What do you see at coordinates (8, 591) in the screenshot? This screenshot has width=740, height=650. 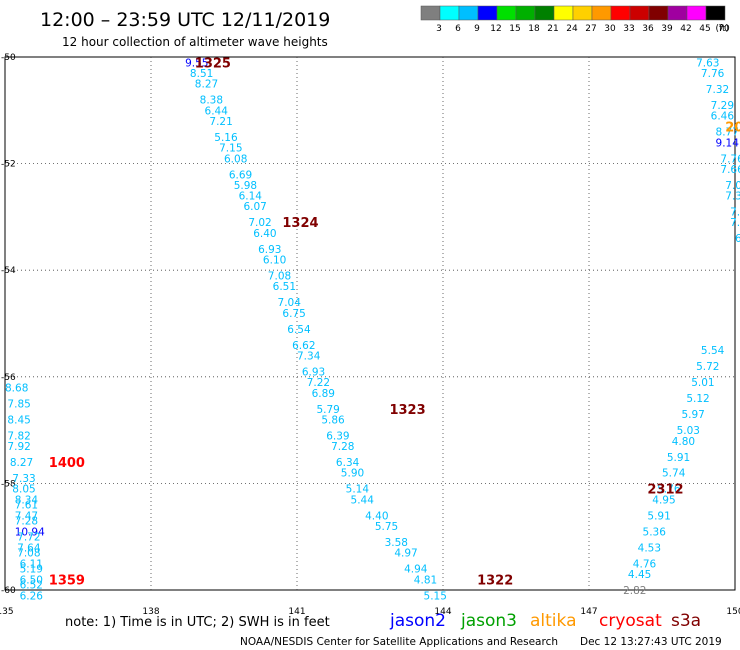 I see `y-tick-label: -60` at bounding box center [8, 591].